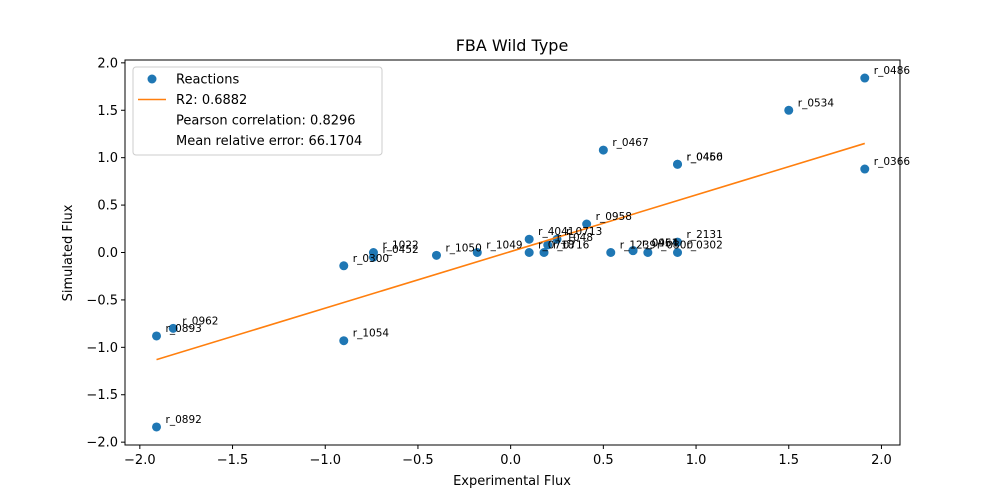 Image resolution: width=1000 pixels, height=500 pixels. Describe the element at coordinates (892, 162) in the screenshot. I see `point-label: r_0366` at that location.